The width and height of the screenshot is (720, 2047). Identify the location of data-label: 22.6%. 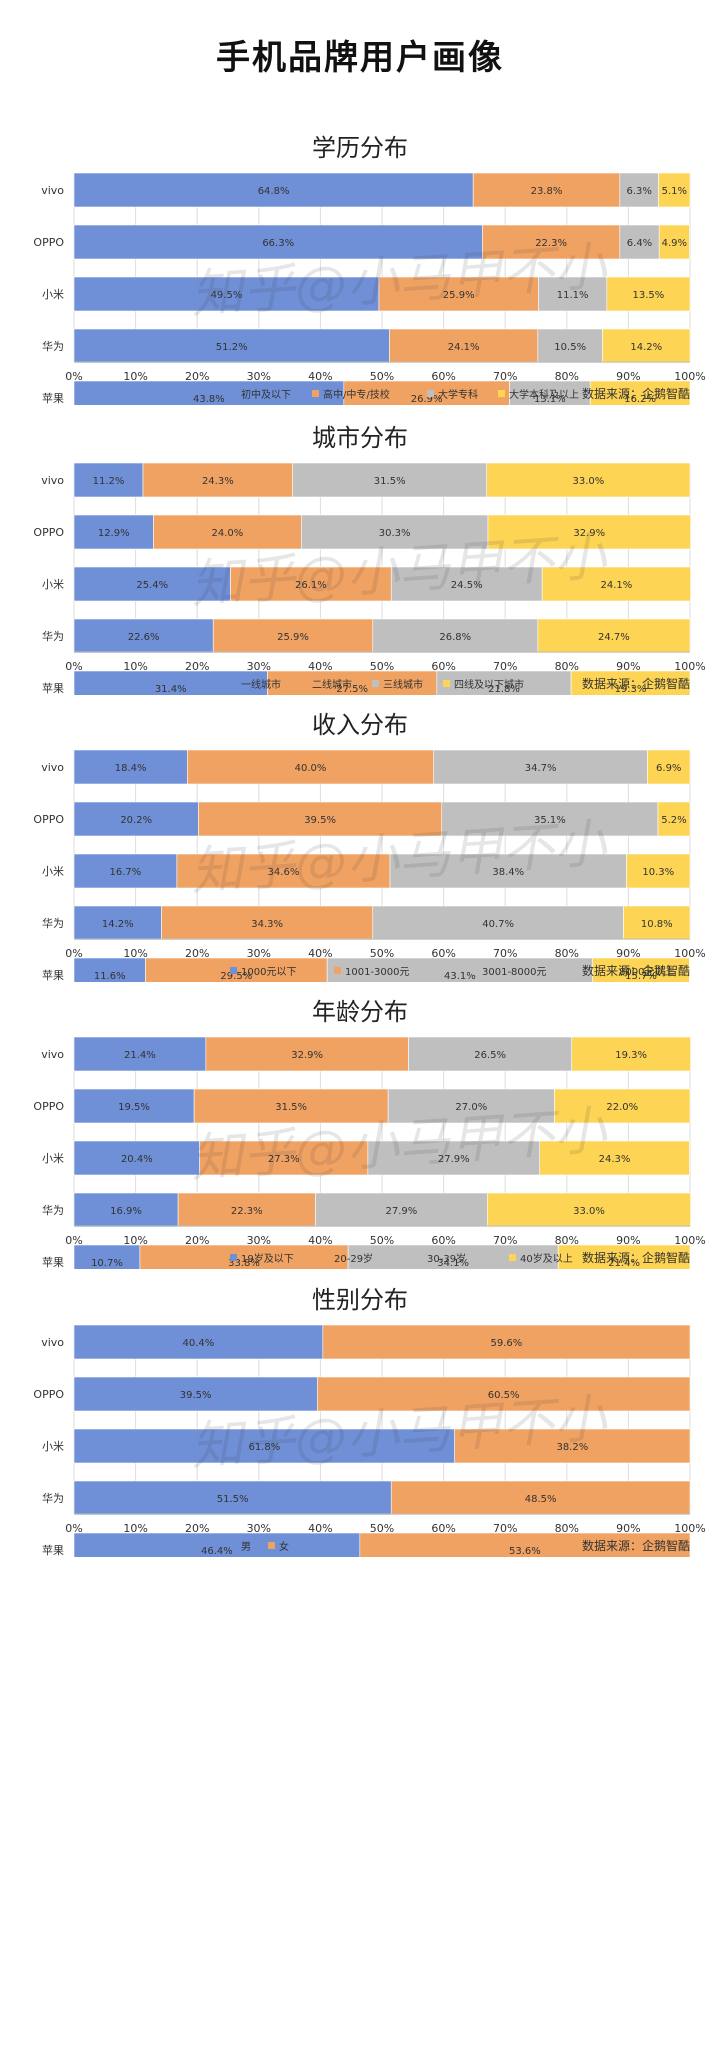
(144, 637).